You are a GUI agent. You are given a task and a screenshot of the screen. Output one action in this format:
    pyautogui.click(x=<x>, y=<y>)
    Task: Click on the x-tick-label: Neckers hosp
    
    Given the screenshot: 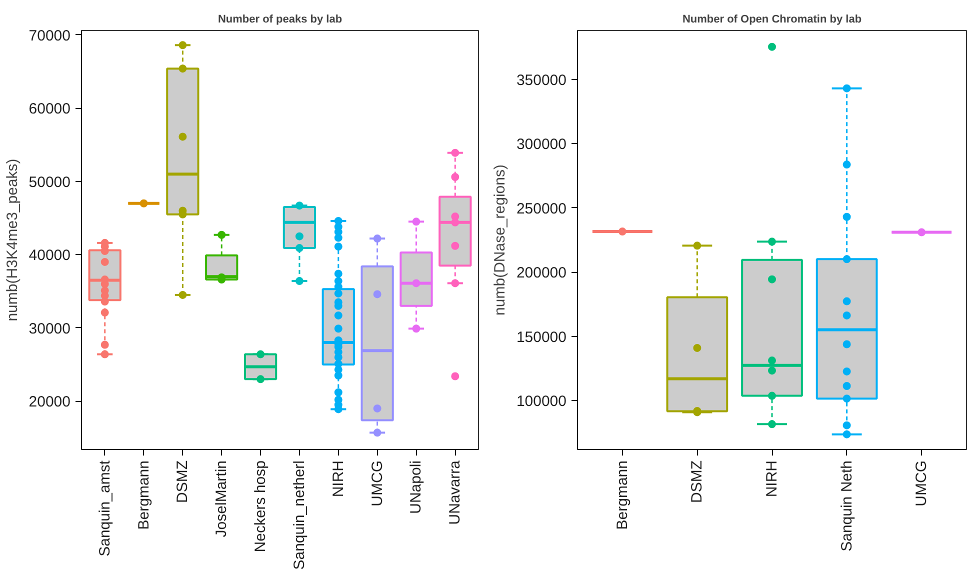 What is the action you would take?
    pyautogui.click(x=261, y=506)
    